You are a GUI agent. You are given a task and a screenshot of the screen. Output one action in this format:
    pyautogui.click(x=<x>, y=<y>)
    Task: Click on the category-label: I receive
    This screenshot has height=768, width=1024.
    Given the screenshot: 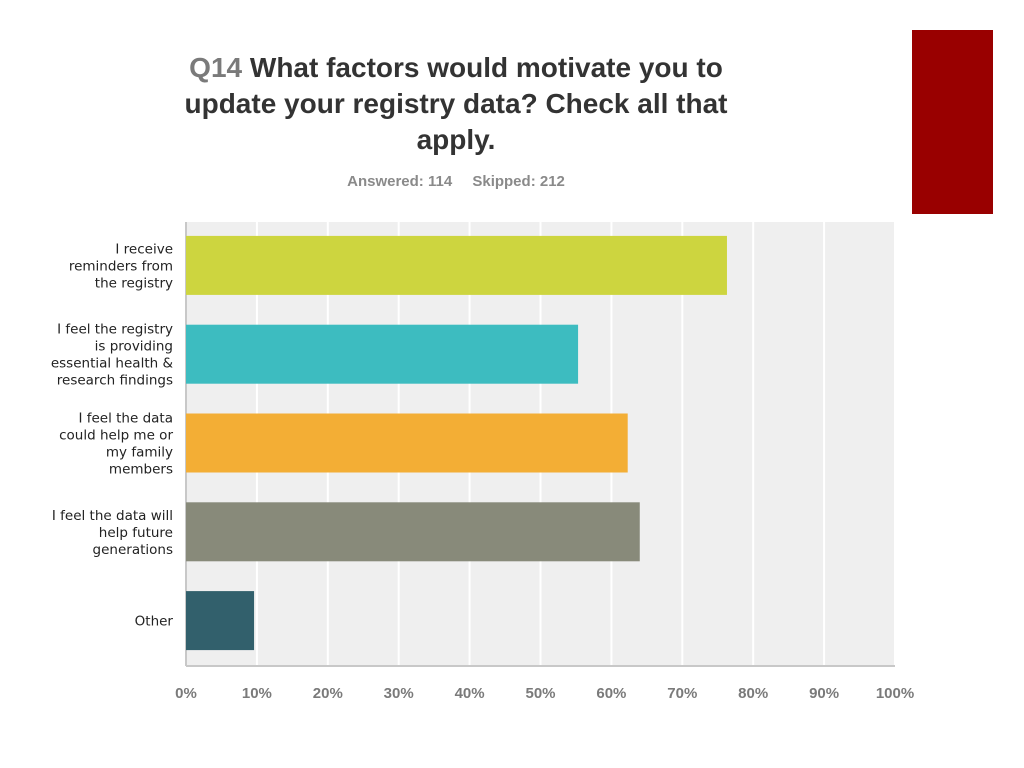 What is the action you would take?
    pyautogui.click(x=144, y=249)
    